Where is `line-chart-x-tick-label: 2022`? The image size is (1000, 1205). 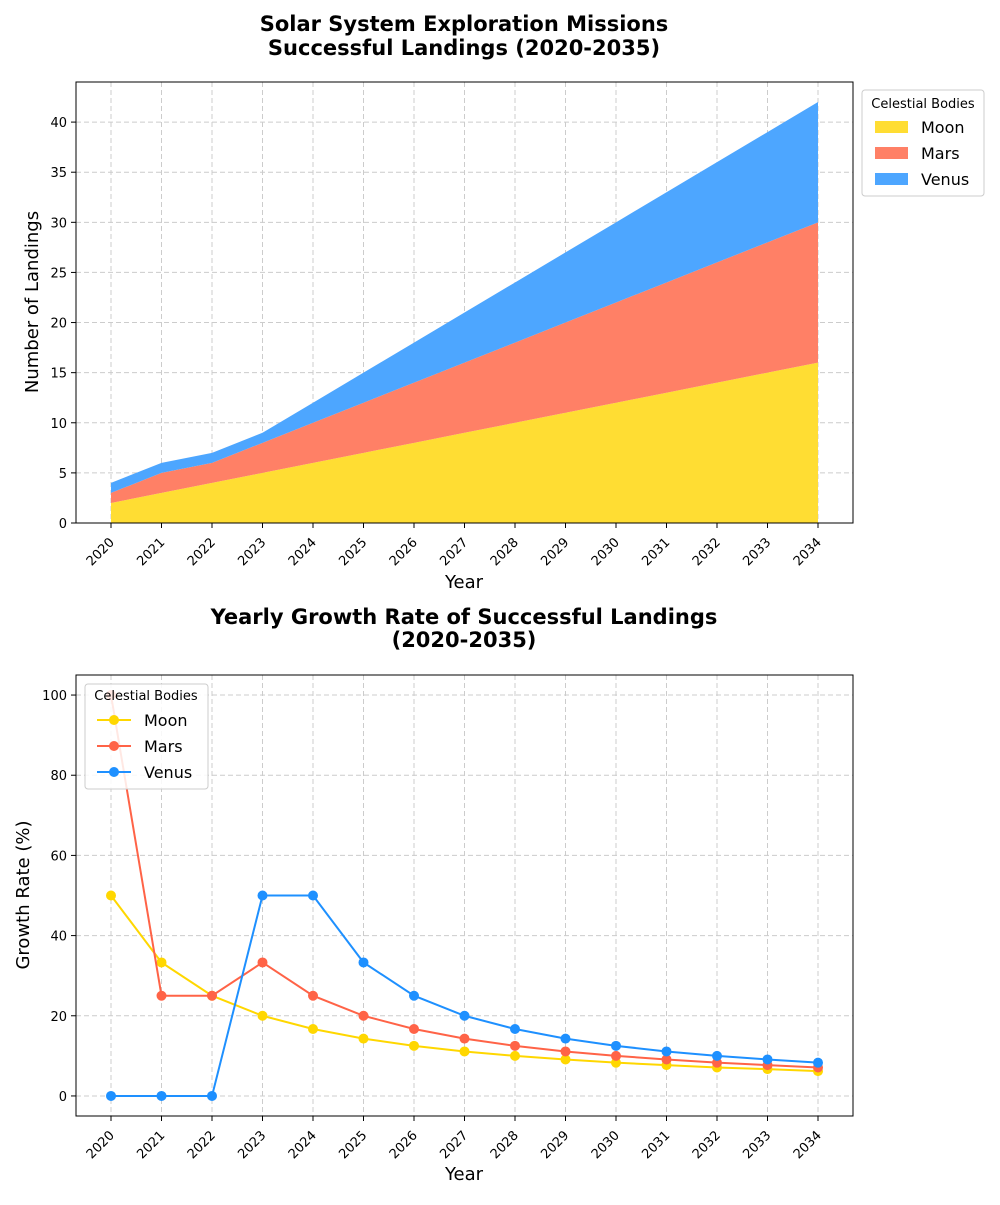
line-chart-x-tick-label: 2022 is located at coordinates (202, 1145).